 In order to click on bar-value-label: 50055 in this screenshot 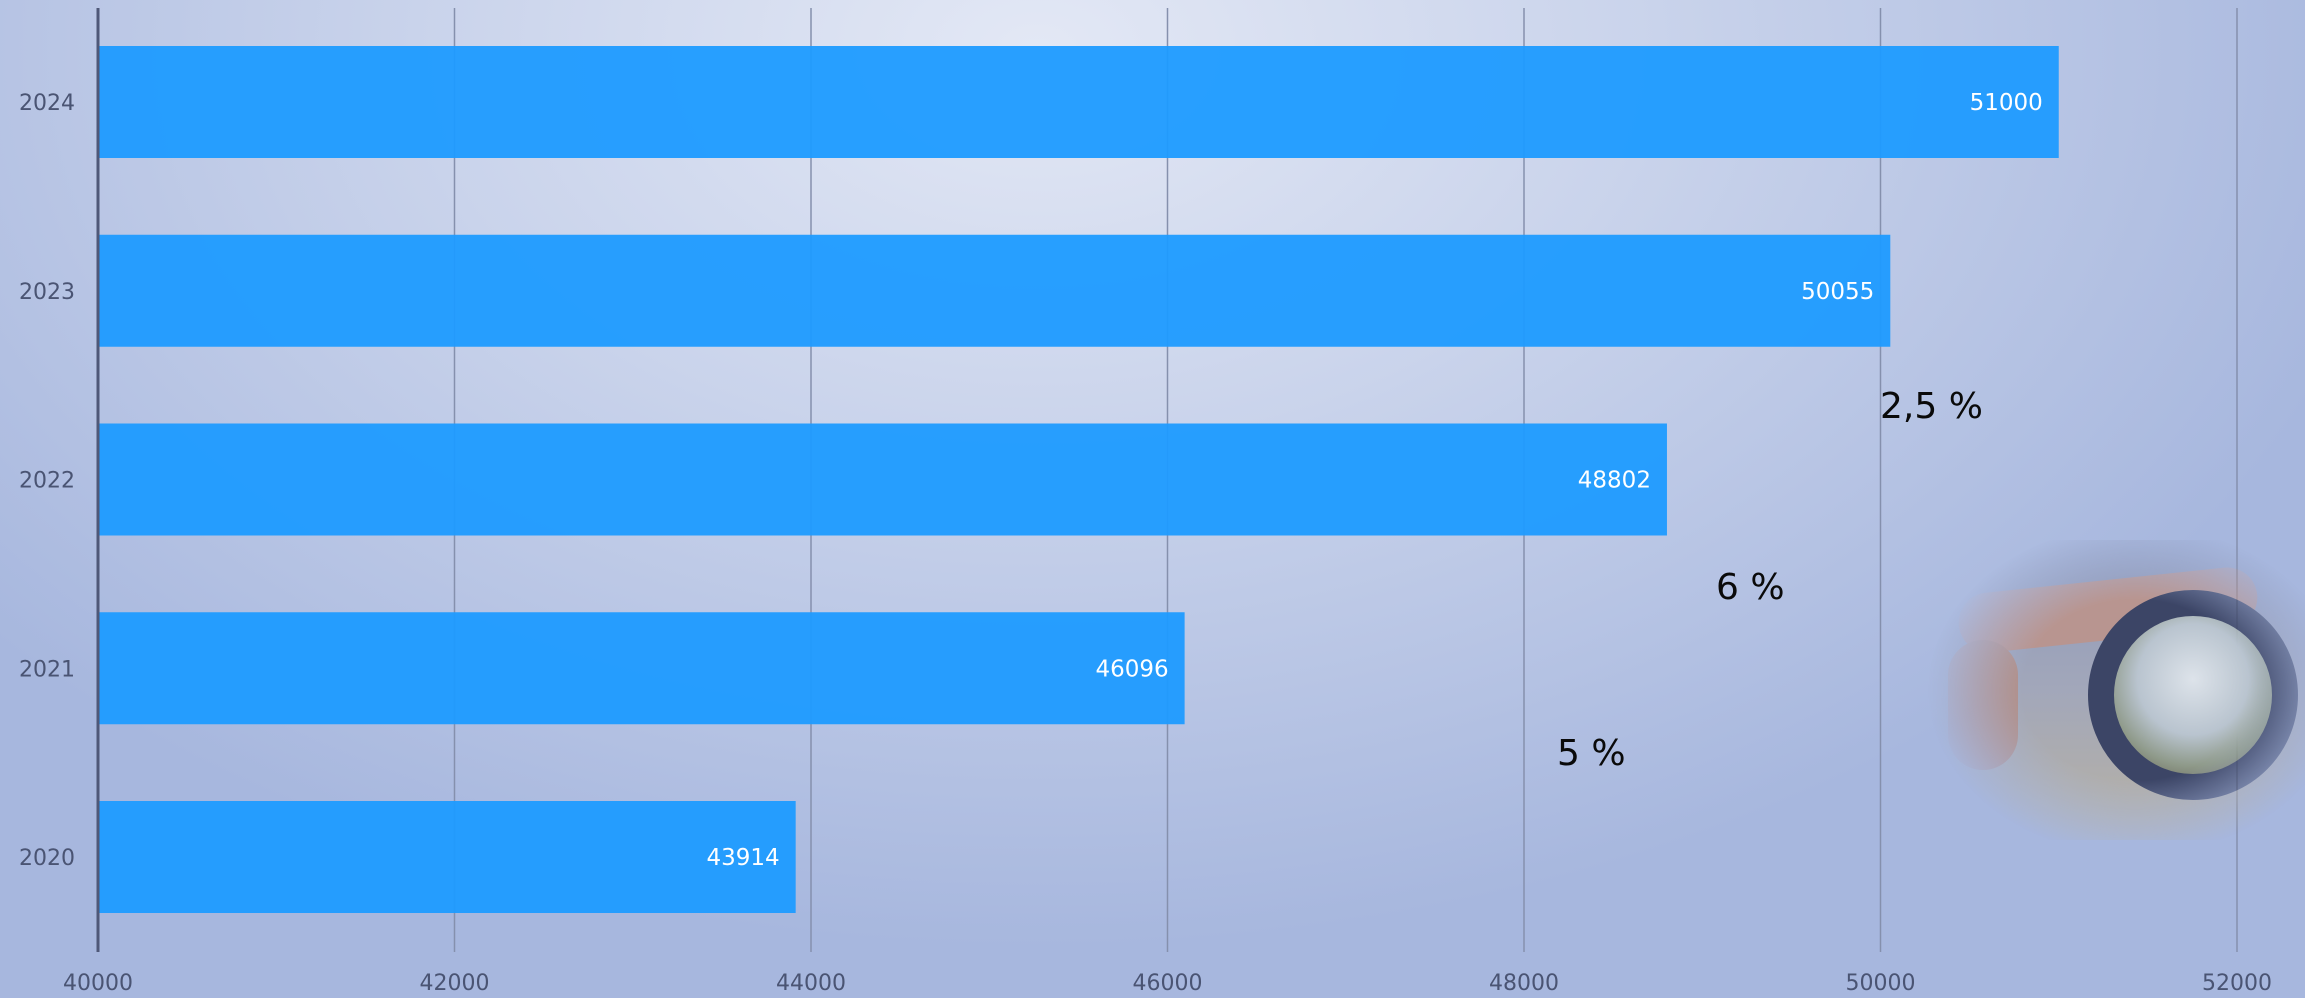, I will do `click(1837, 292)`.